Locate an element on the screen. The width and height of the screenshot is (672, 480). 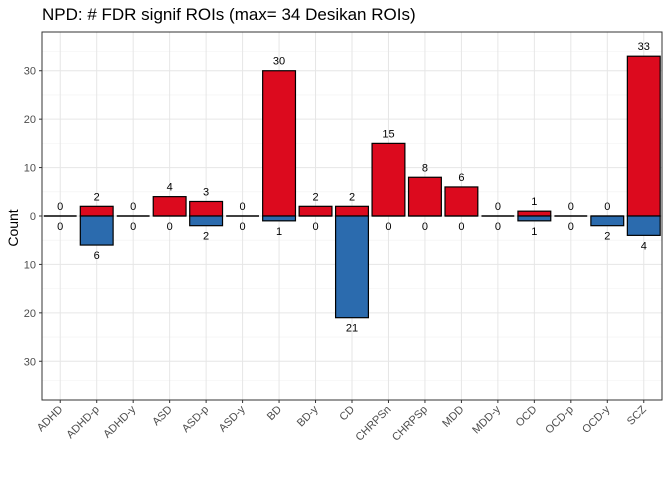
data-label-down: 6 is located at coordinates (97, 256).